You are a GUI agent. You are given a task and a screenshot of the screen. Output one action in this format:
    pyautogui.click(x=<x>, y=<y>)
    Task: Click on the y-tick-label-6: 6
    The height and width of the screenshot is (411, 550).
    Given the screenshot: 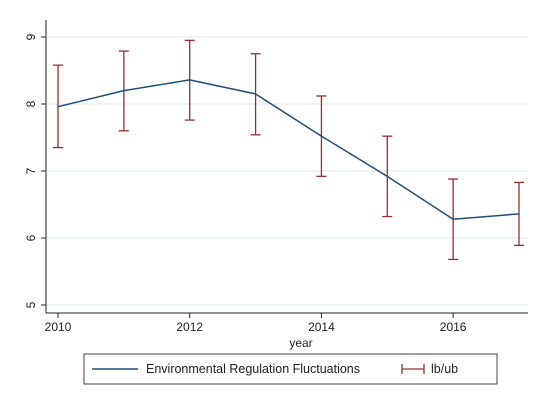 What is the action you would take?
    pyautogui.click(x=31, y=237)
    